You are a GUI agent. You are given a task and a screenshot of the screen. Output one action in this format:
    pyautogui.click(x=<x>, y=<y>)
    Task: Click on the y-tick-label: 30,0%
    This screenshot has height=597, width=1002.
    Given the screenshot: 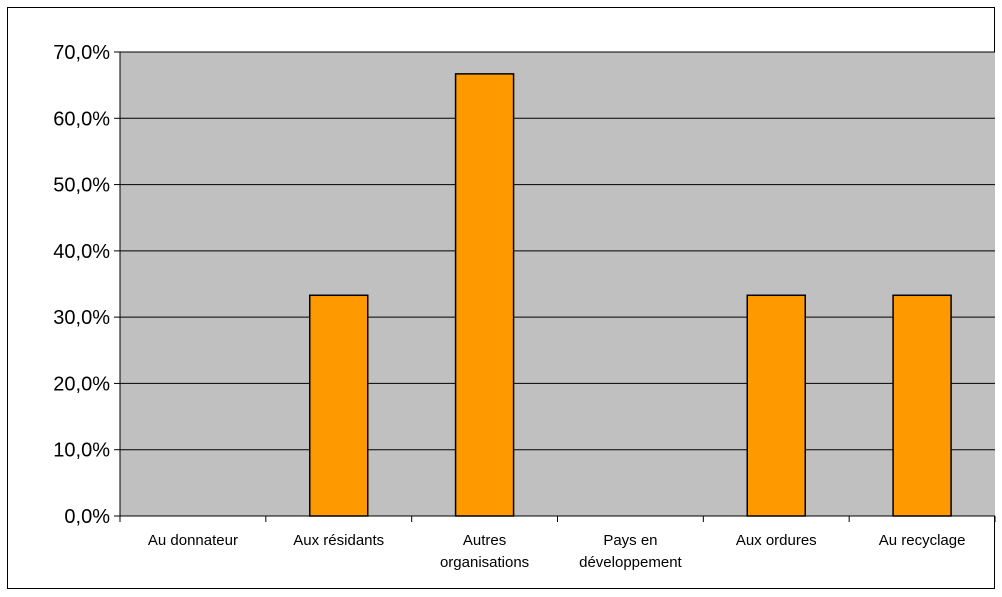 What is the action you would take?
    pyautogui.click(x=81, y=318)
    